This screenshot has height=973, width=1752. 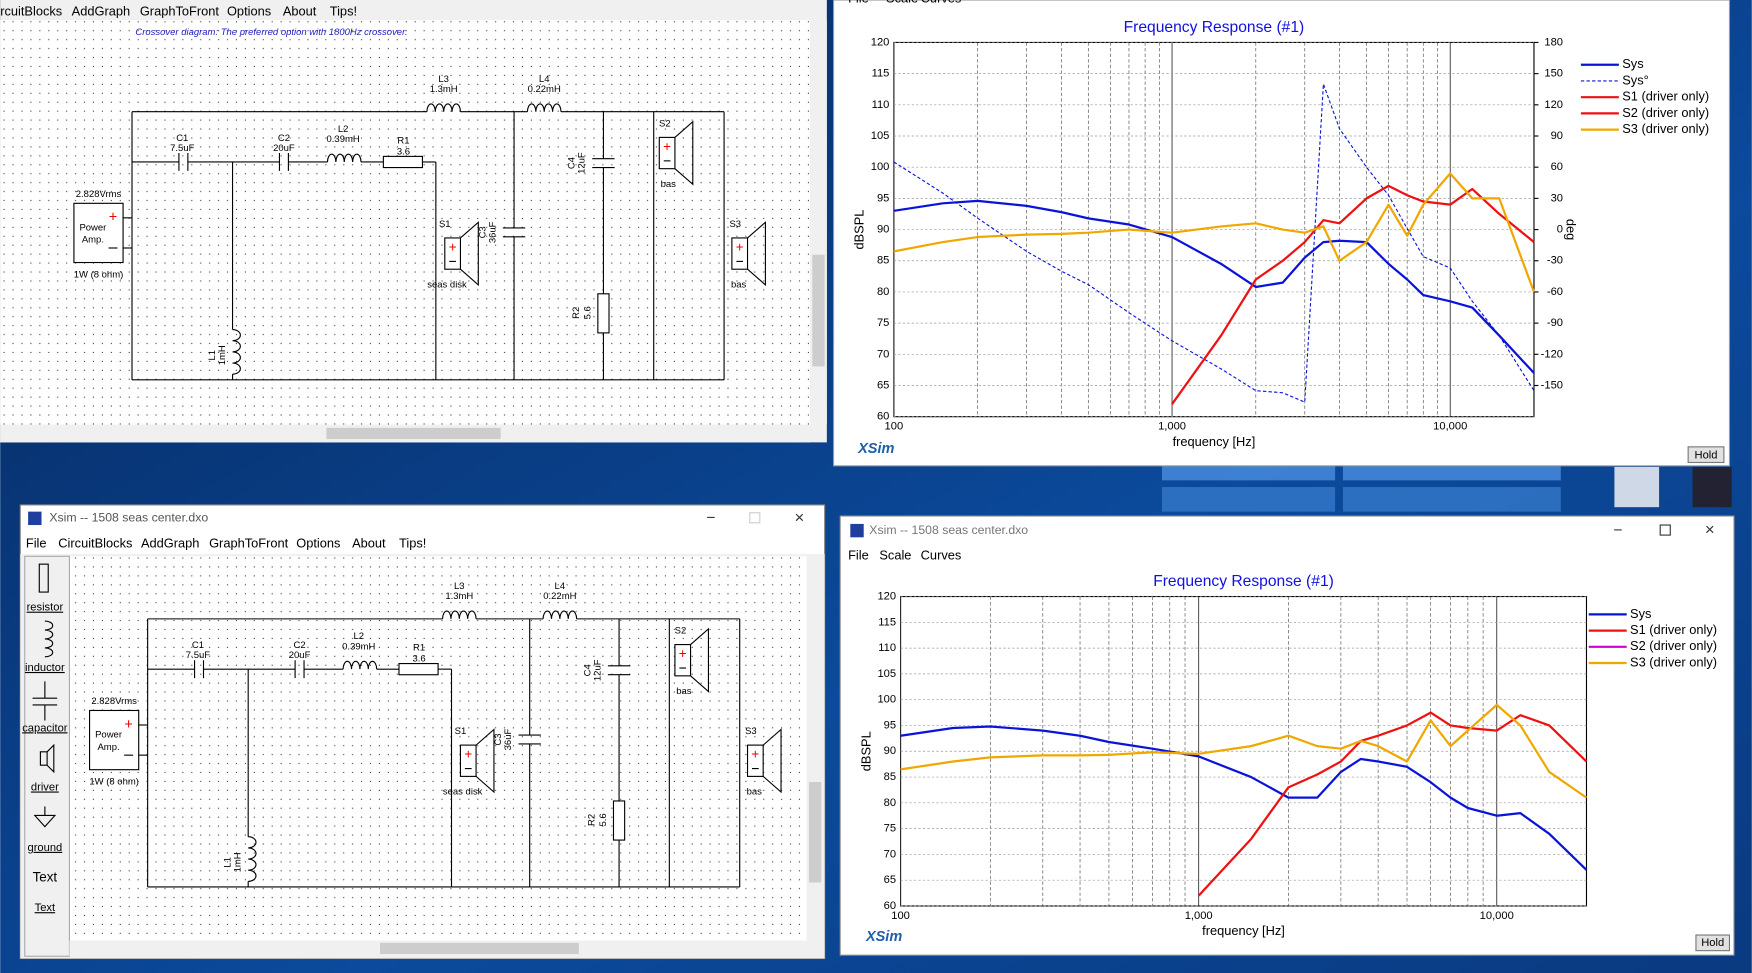 I want to click on tool-label: resistor, so click(x=45, y=608).